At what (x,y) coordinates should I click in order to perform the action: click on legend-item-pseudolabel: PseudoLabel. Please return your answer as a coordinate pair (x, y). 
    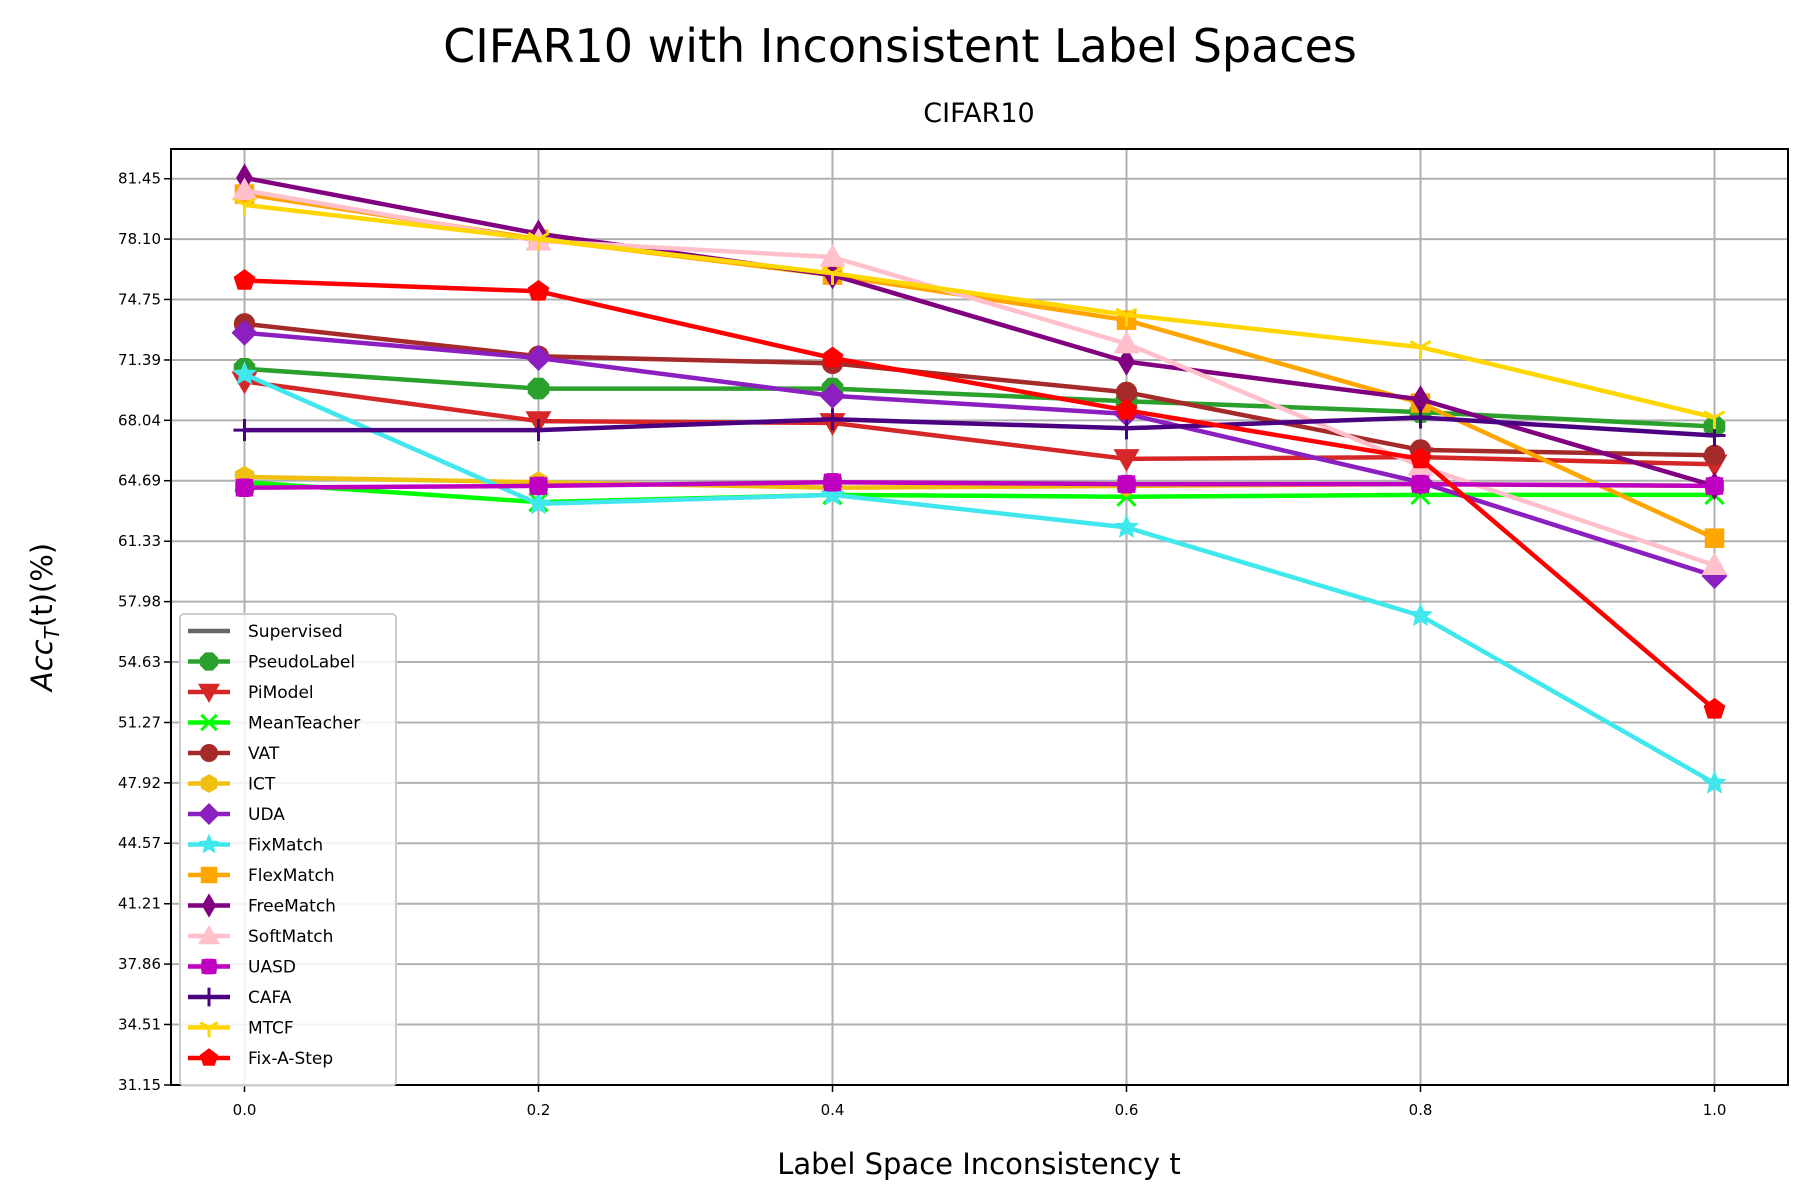
    Looking at the image, I should click on (271, 662).